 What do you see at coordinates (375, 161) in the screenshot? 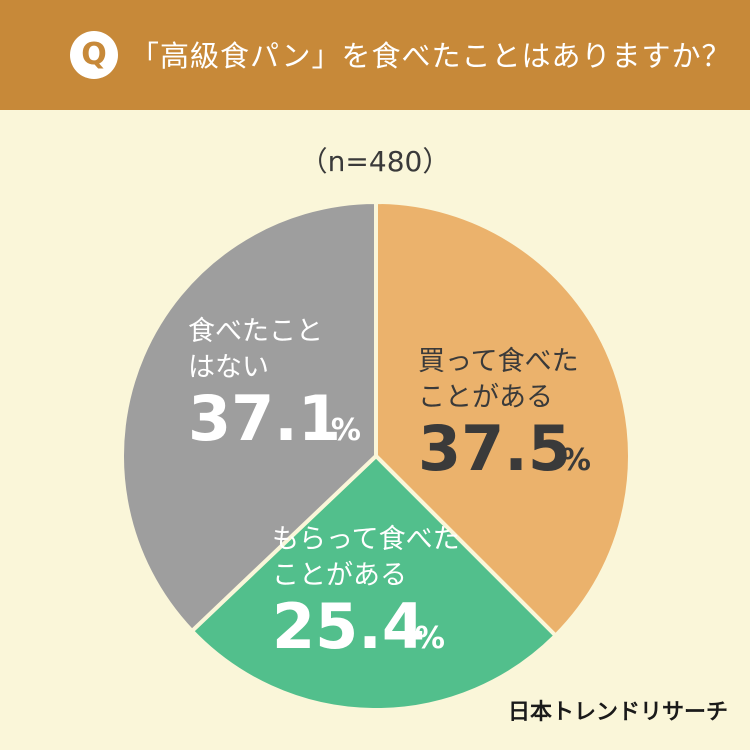
I see `sample-size: （n=480）` at bounding box center [375, 161].